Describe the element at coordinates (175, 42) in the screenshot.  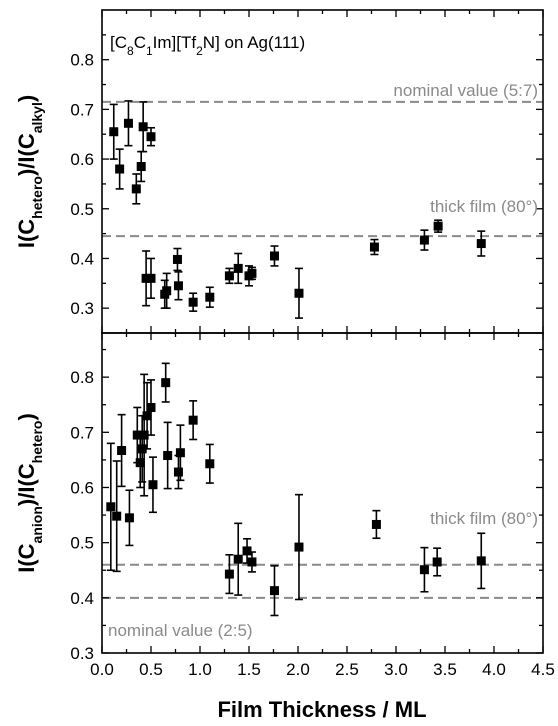
I see `title-part: Im][Tf` at that location.